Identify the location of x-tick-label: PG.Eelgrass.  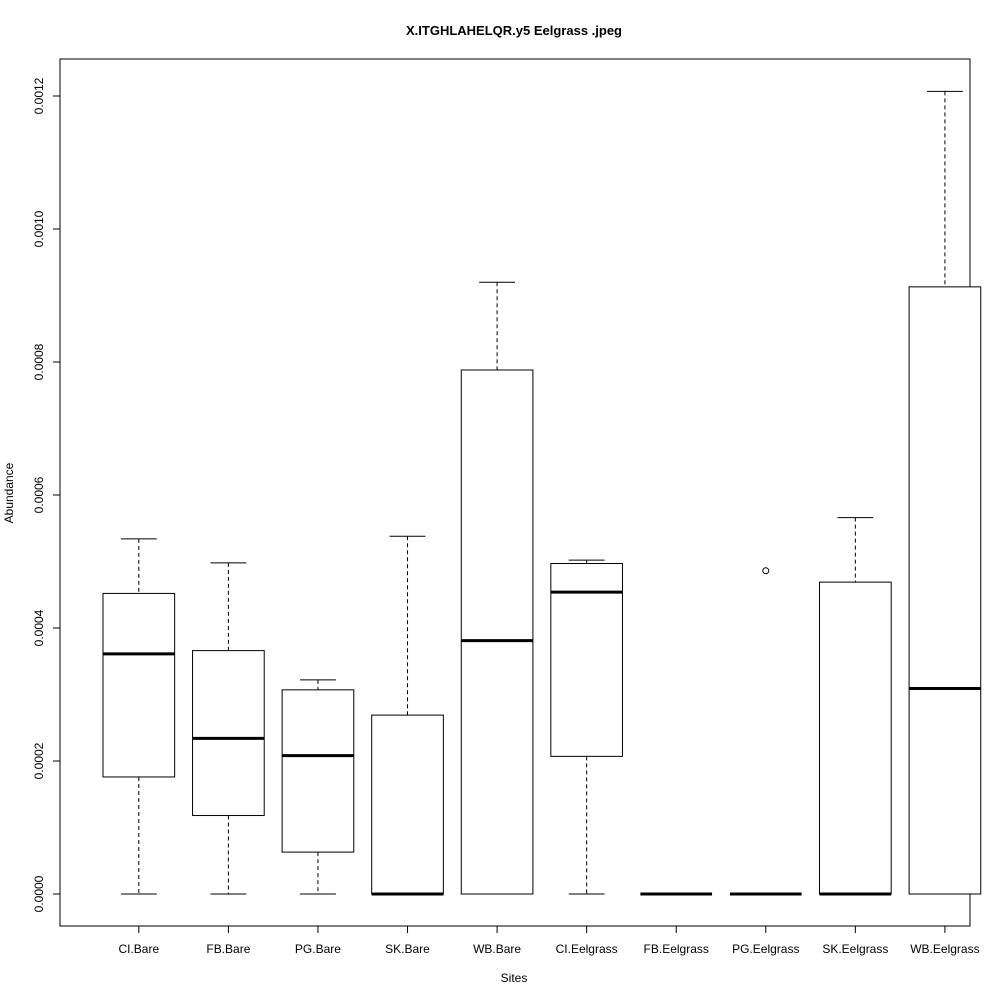
(765, 949).